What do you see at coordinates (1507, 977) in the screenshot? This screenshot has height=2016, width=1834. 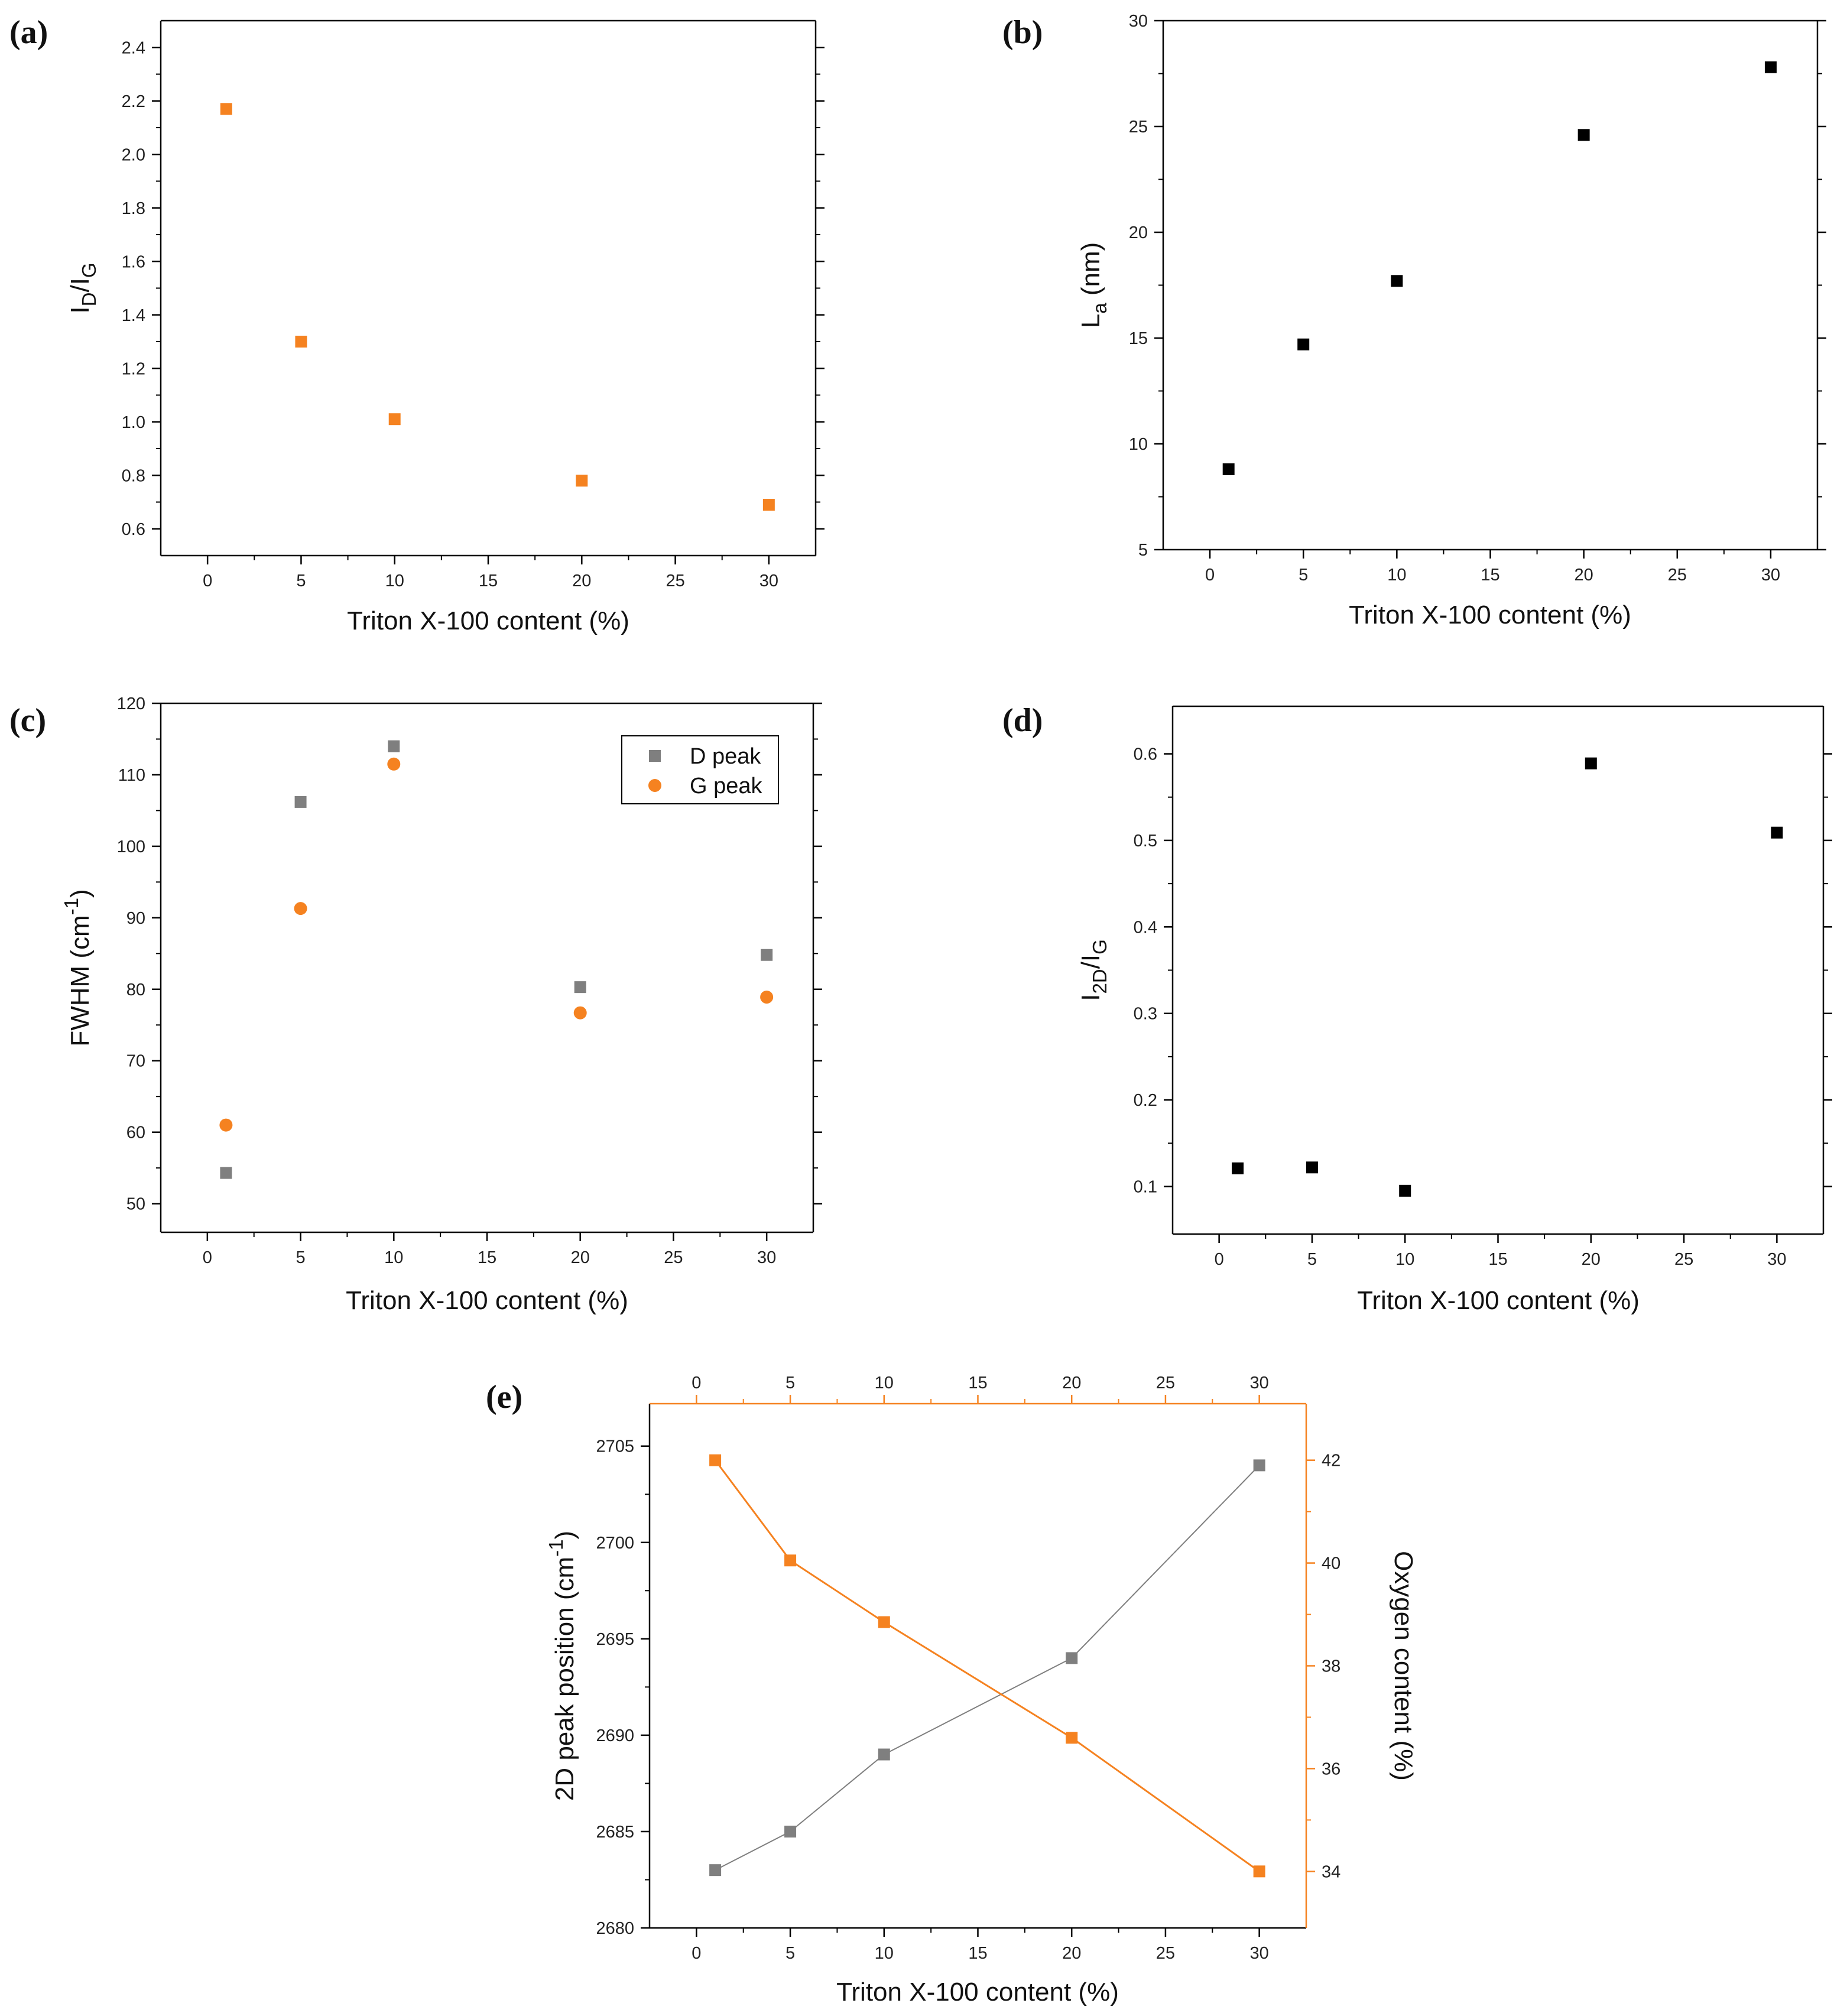 I see `series-i-2d-i-g` at bounding box center [1507, 977].